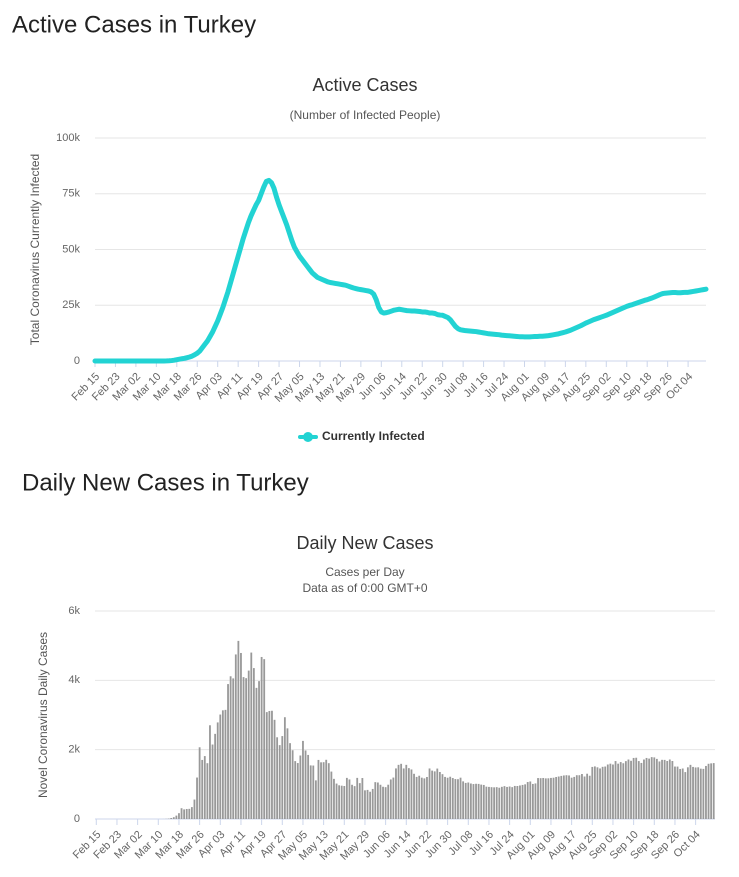 The width and height of the screenshot is (739, 877). Describe the element at coordinates (364, 543) in the screenshot. I see `chart-title: Daily New Cases` at that location.